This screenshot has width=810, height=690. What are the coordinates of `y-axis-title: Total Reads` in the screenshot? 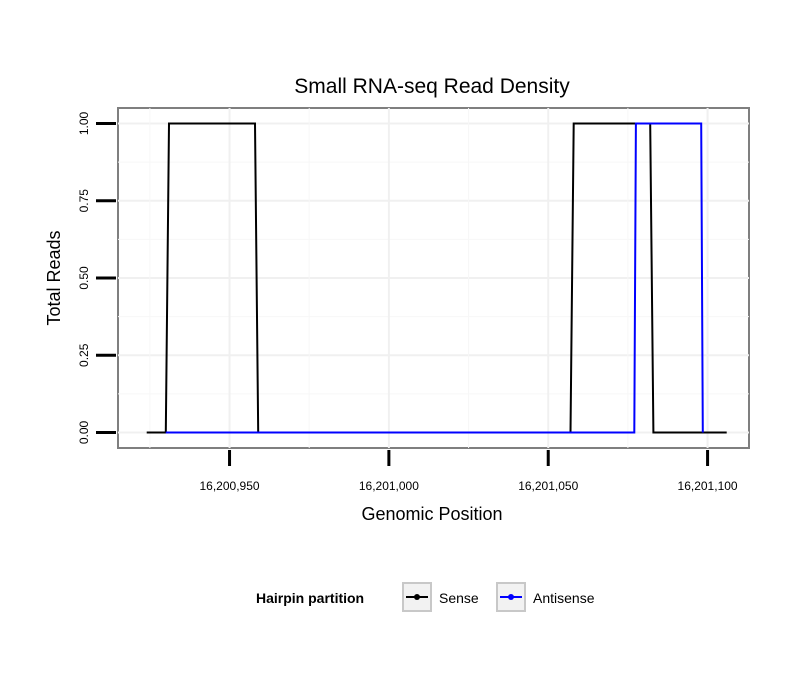 It's located at (54, 277).